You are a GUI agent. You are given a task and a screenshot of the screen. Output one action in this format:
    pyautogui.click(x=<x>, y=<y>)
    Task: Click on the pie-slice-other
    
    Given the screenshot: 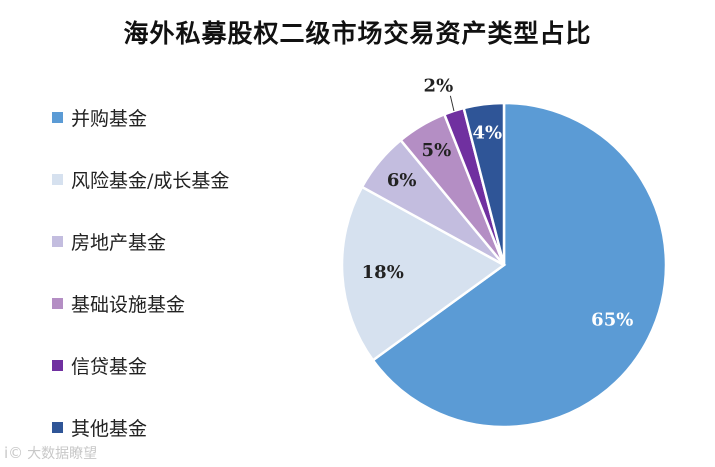 What is the action you would take?
    pyautogui.click(x=484, y=183)
    